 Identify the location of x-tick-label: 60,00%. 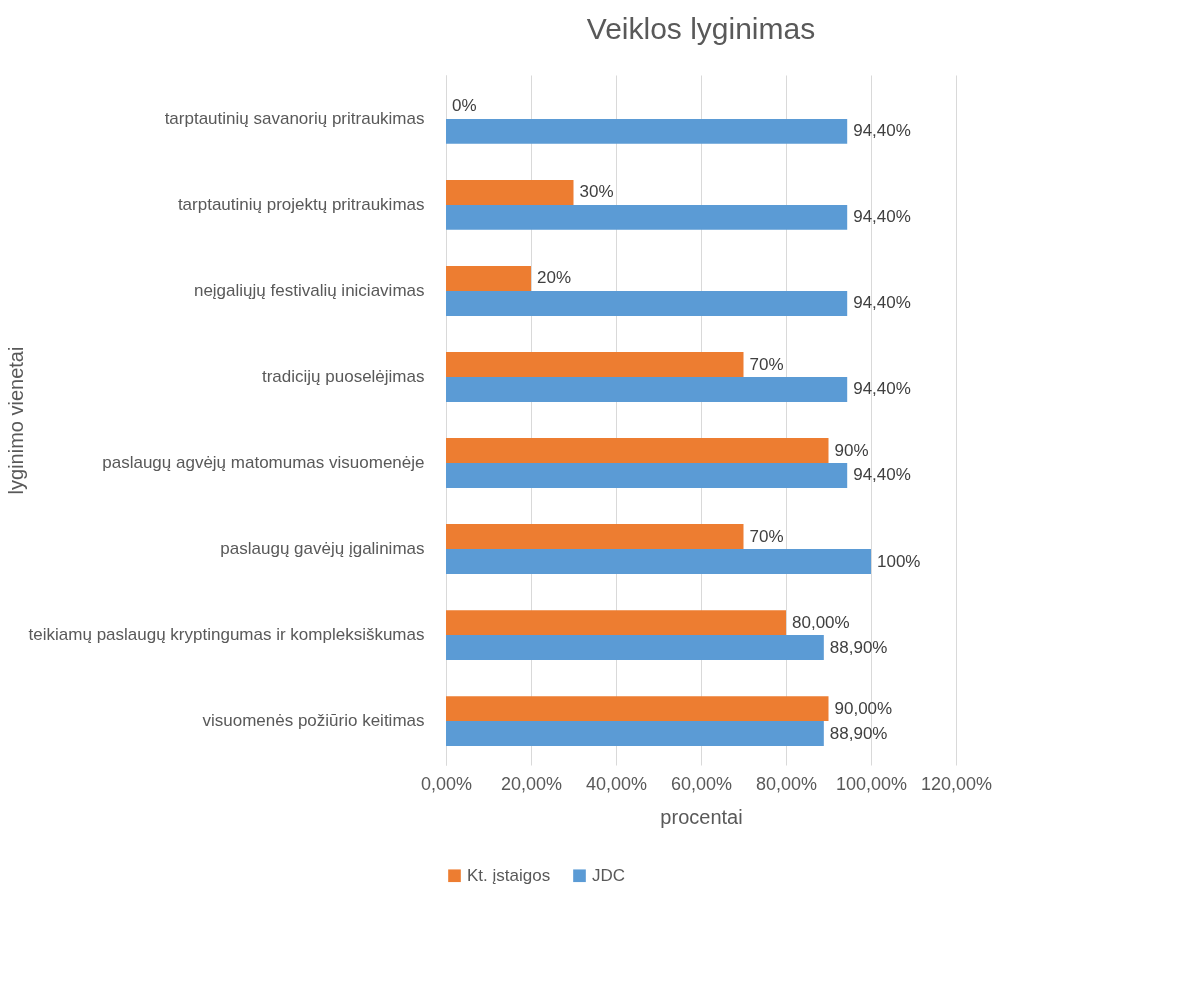
(701, 783).